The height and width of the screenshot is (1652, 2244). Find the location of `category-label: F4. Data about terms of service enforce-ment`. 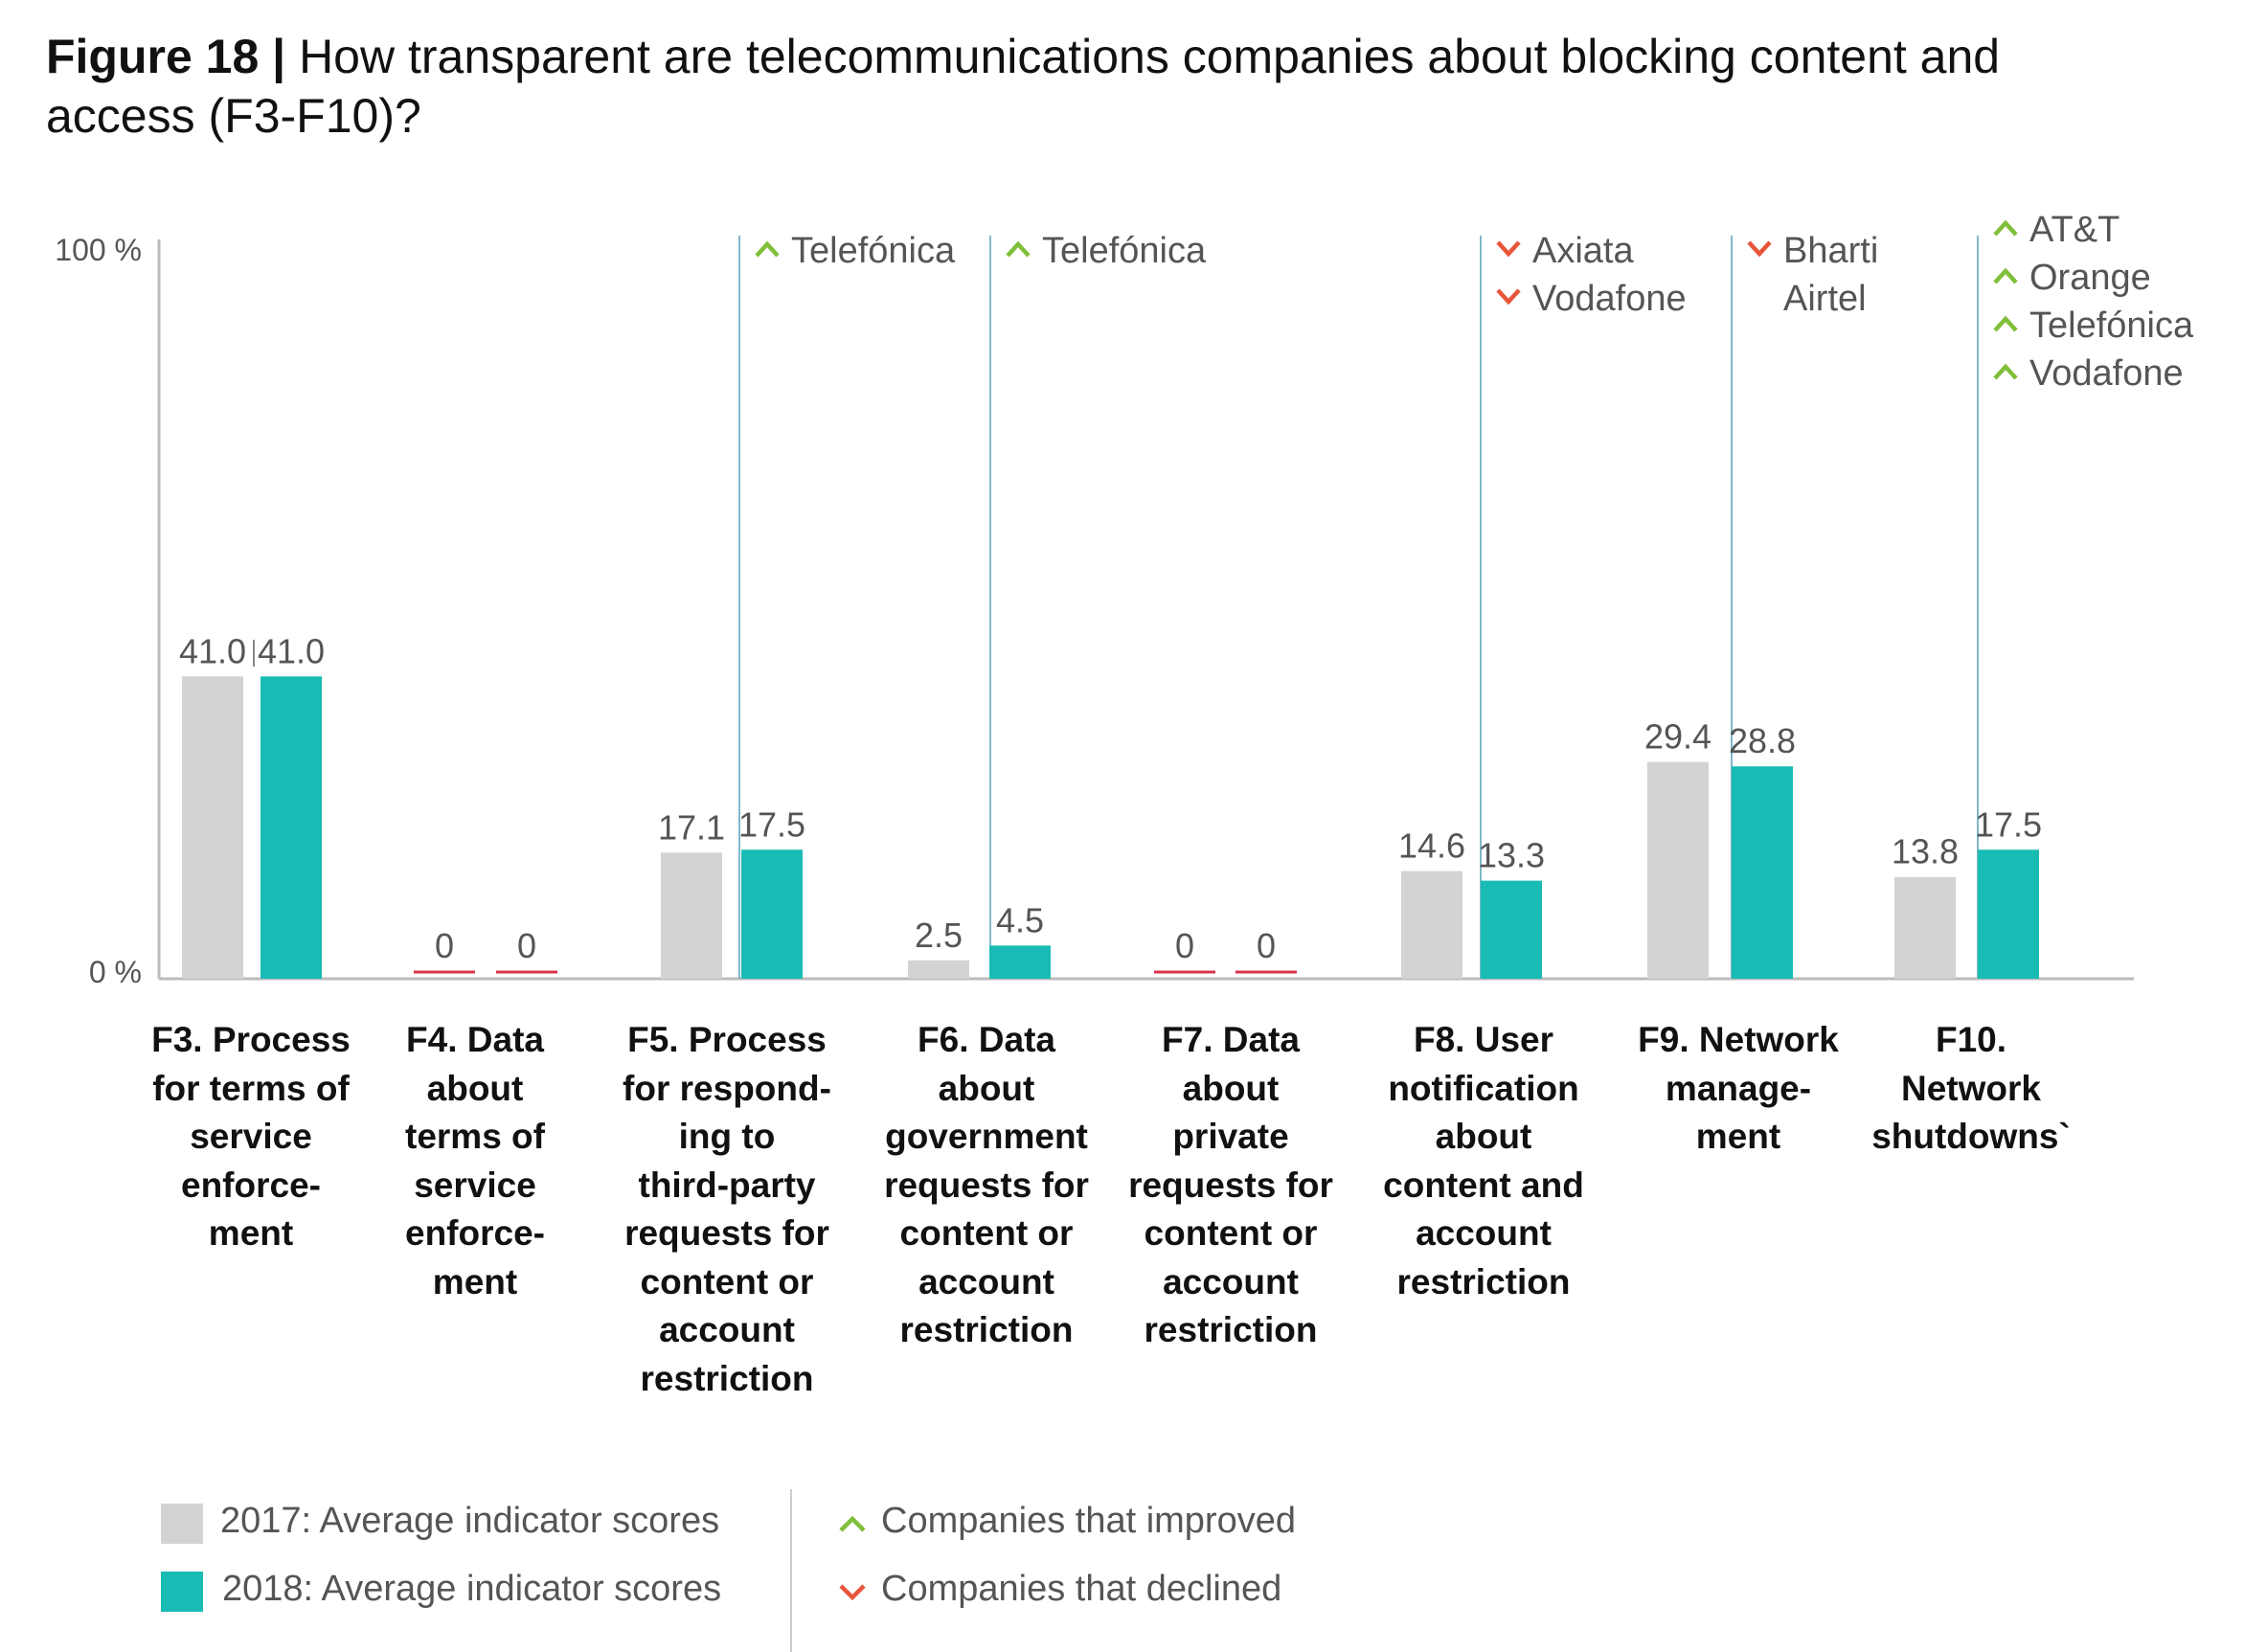

category-label: F4. Data about terms of service enforce-ment is located at coordinates (475, 1161).